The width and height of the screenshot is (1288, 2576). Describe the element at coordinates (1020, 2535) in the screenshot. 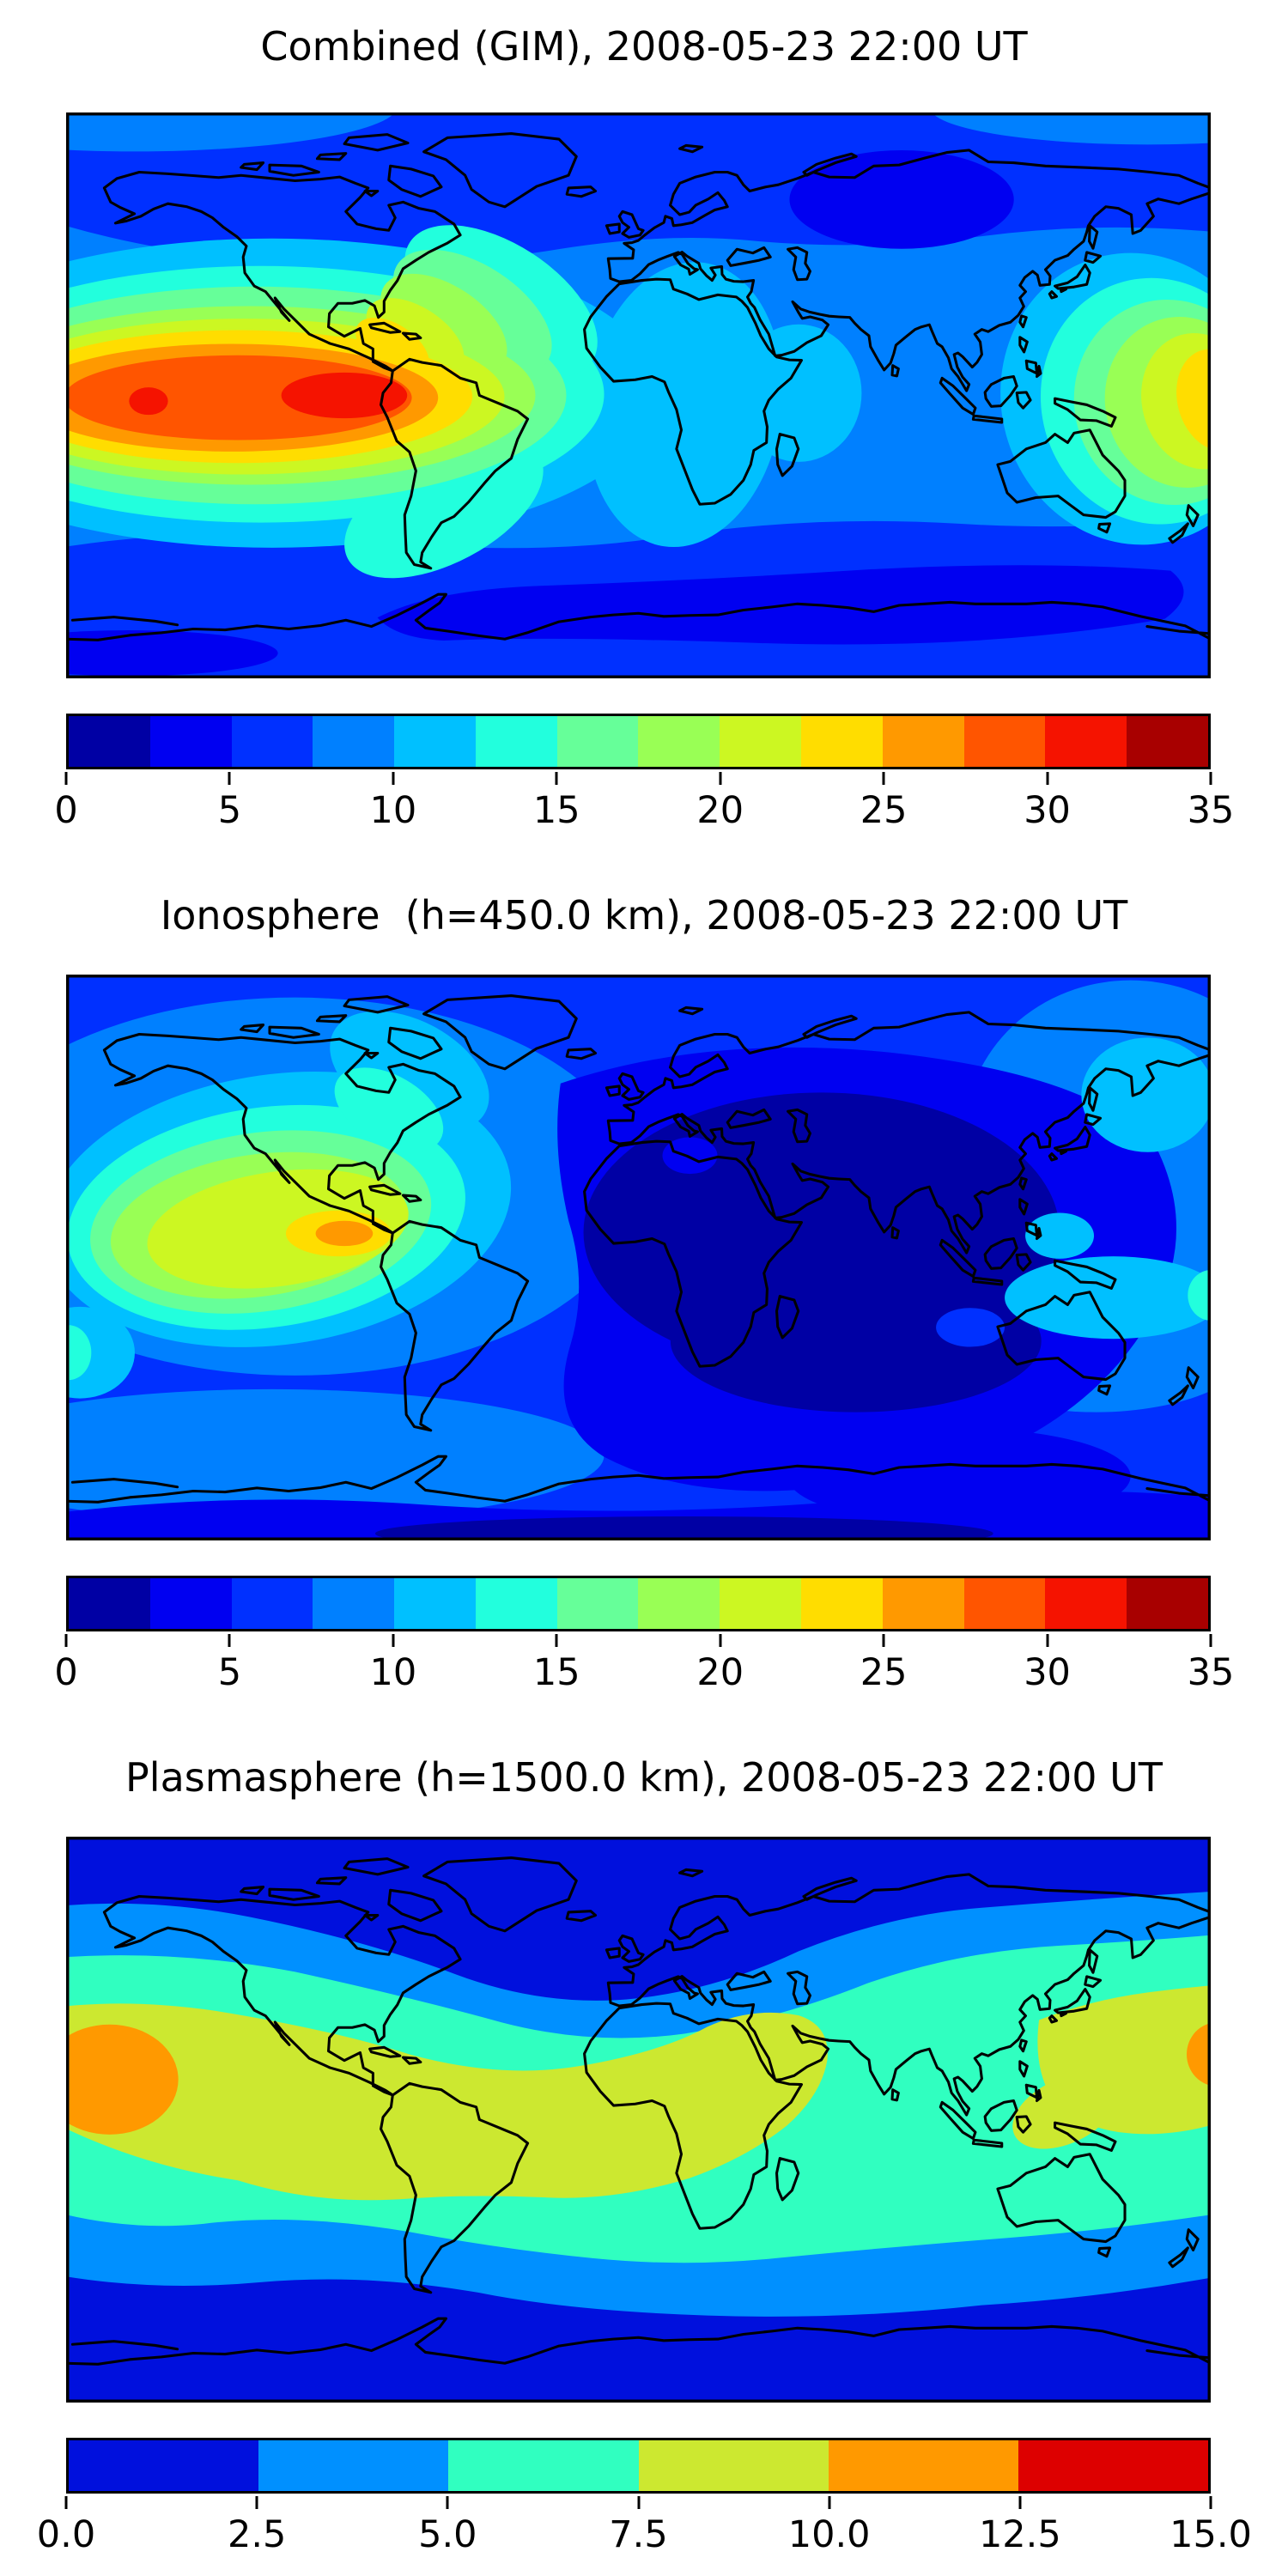

I see `colorbar-tick-label: 12.5` at that location.